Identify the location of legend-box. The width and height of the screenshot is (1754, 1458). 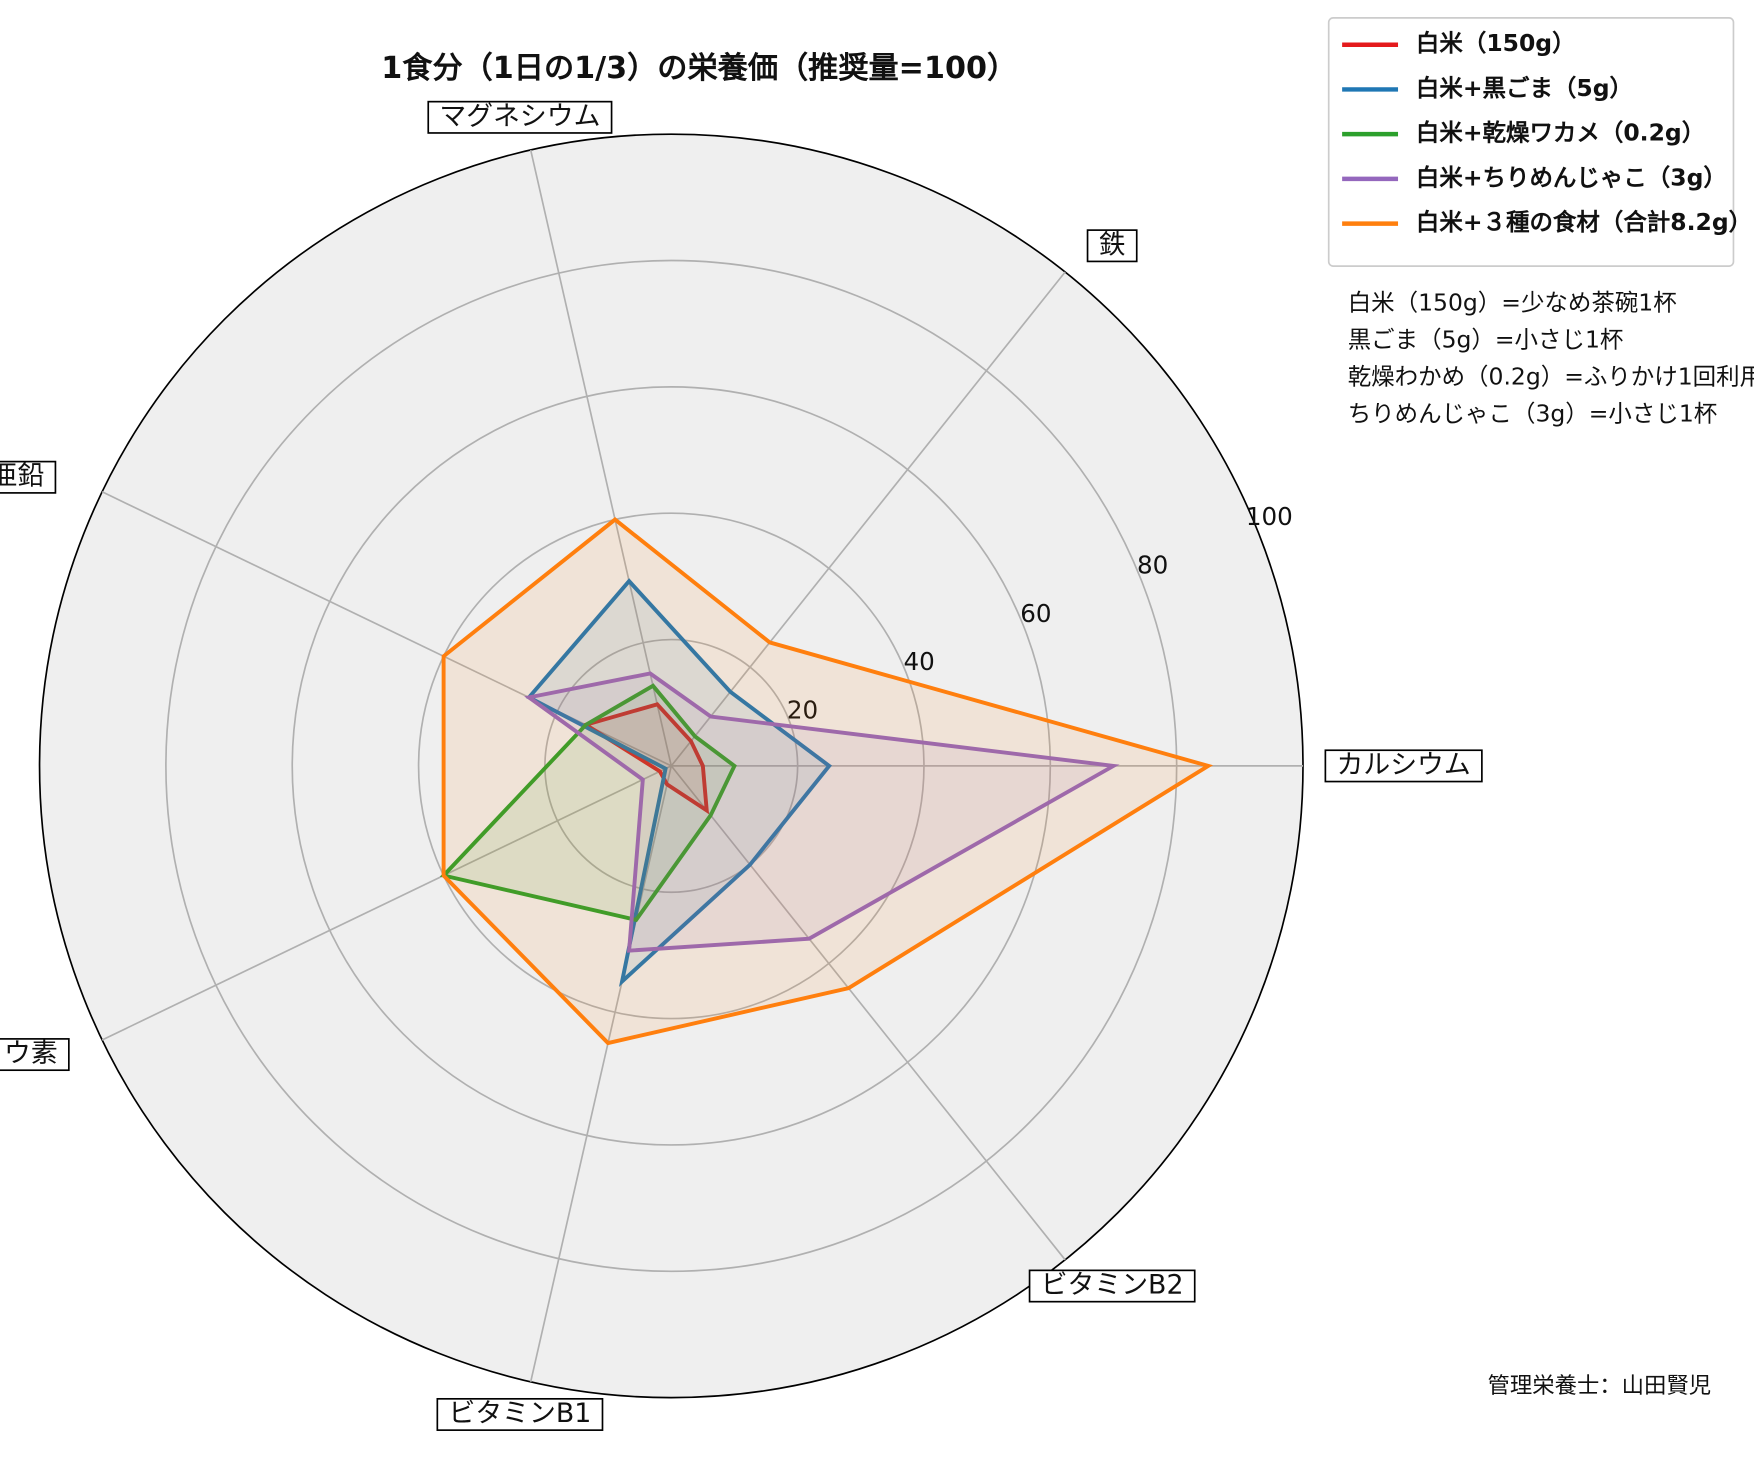
(1531, 142).